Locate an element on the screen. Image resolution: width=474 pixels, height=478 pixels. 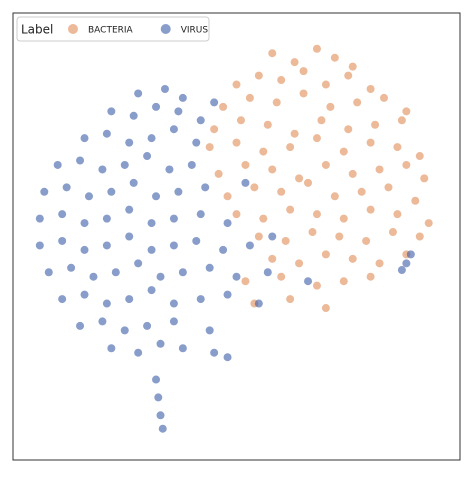
legend: Label BACTERIA VIRUS is located at coordinates (113, 29).